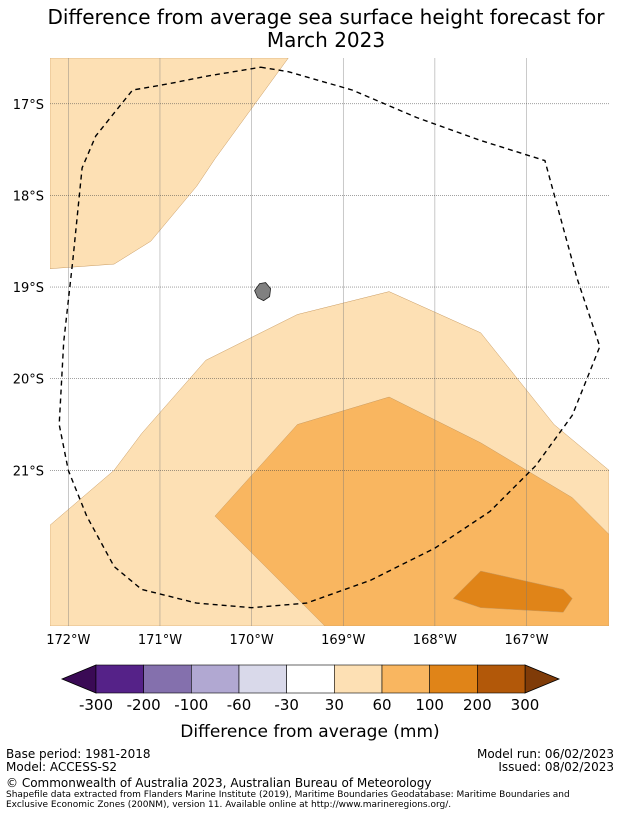  Describe the element at coordinates (435, 640) in the screenshot. I see `x-tick-label: 168°W` at that location.